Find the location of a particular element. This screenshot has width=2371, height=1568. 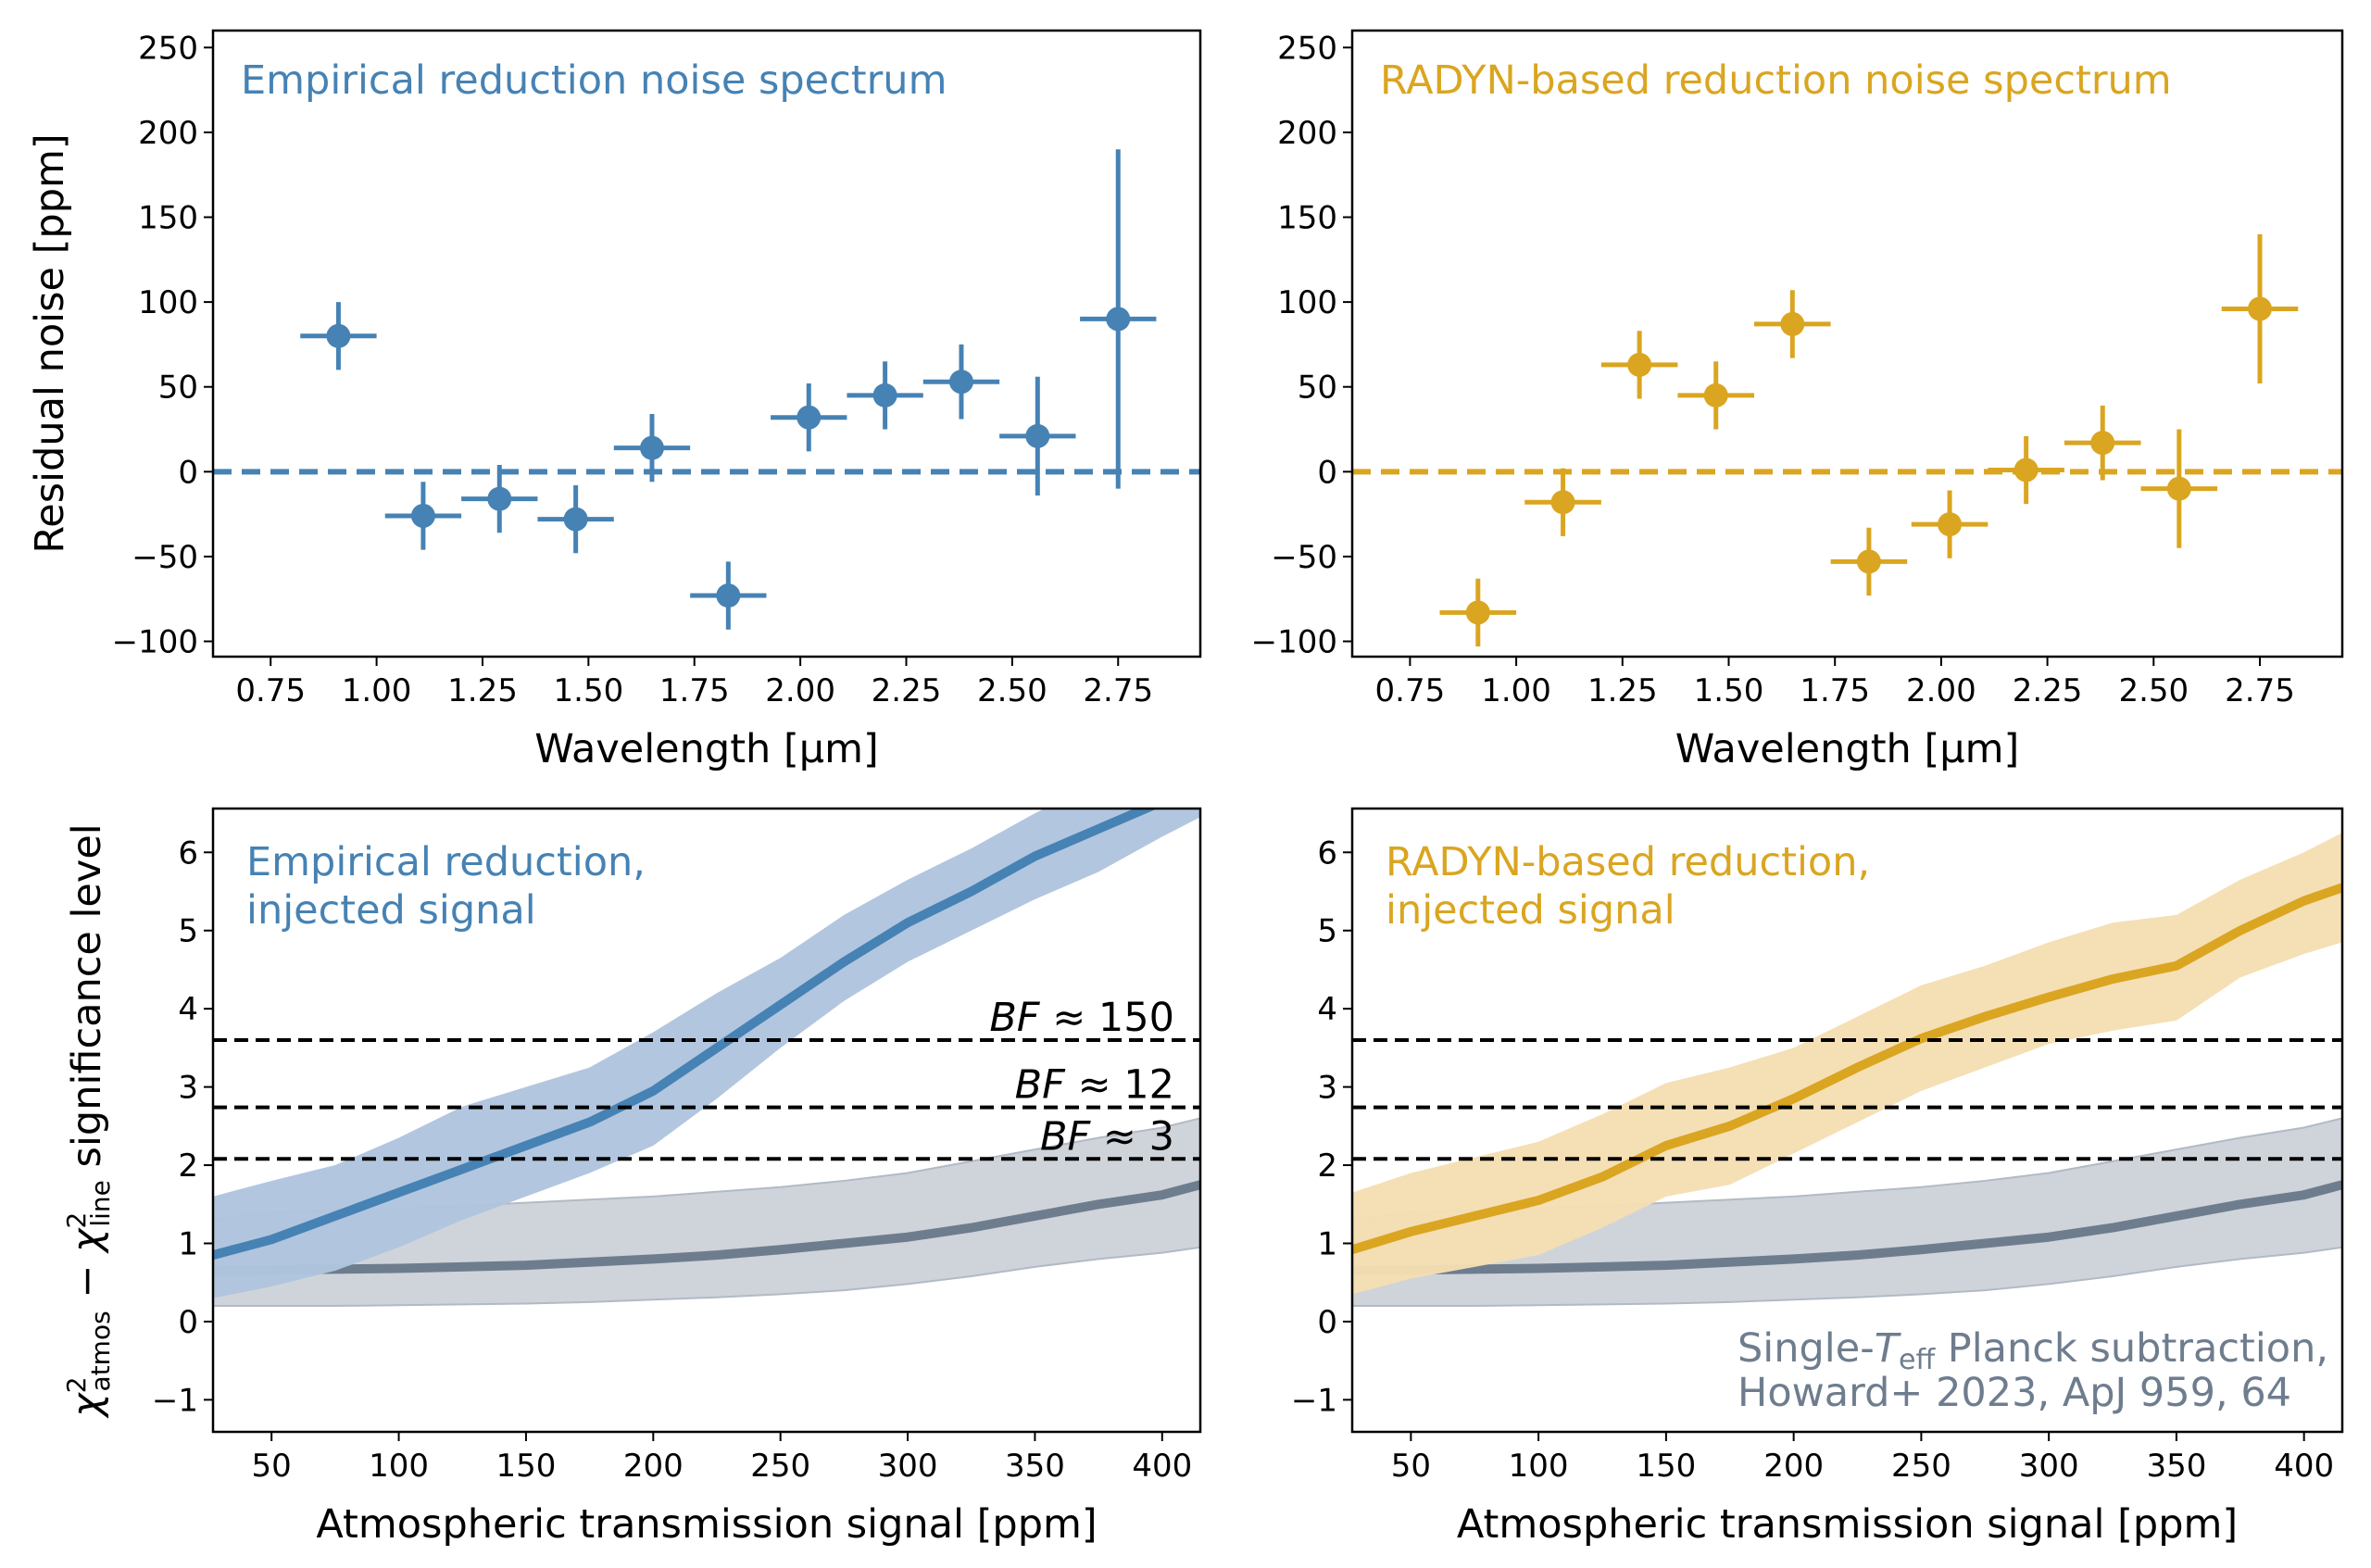

x-tick-label: 100 is located at coordinates (1539, 1467).